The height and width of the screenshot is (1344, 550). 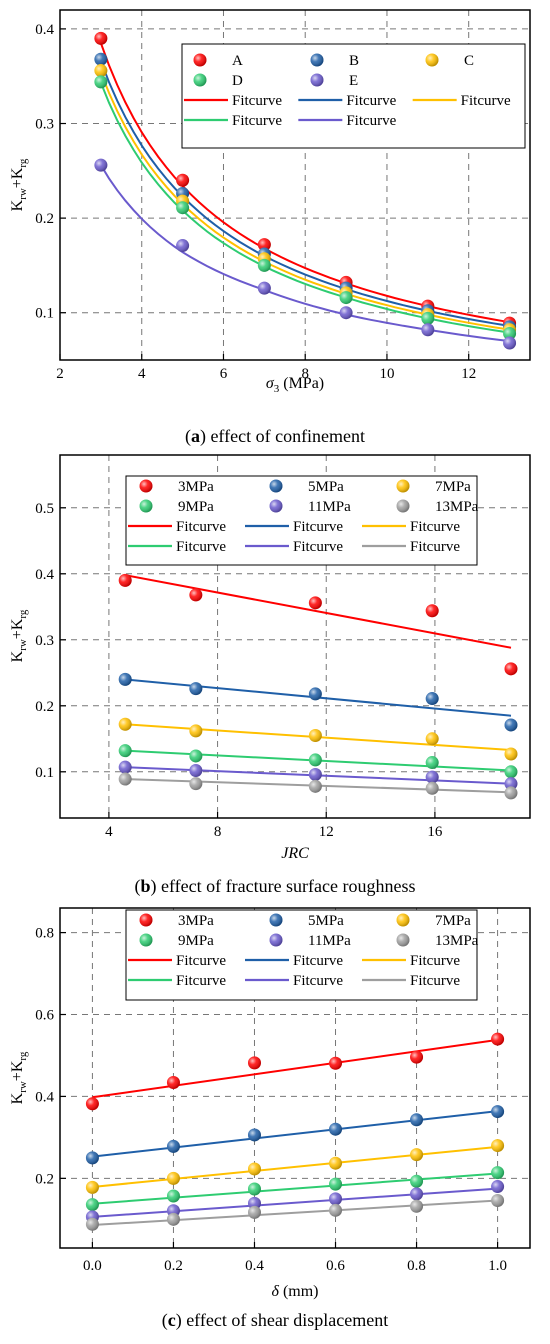 What do you see at coordinates (196, 487) in the screenshot?
I see `legend-label: 3MPa` at bounding box center [196, 487].